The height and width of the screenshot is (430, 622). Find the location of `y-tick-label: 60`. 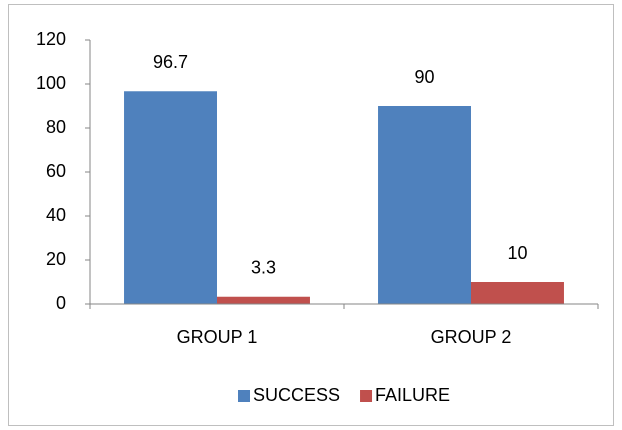

y-tick-label: 60 is located at coordinates (56, 171).